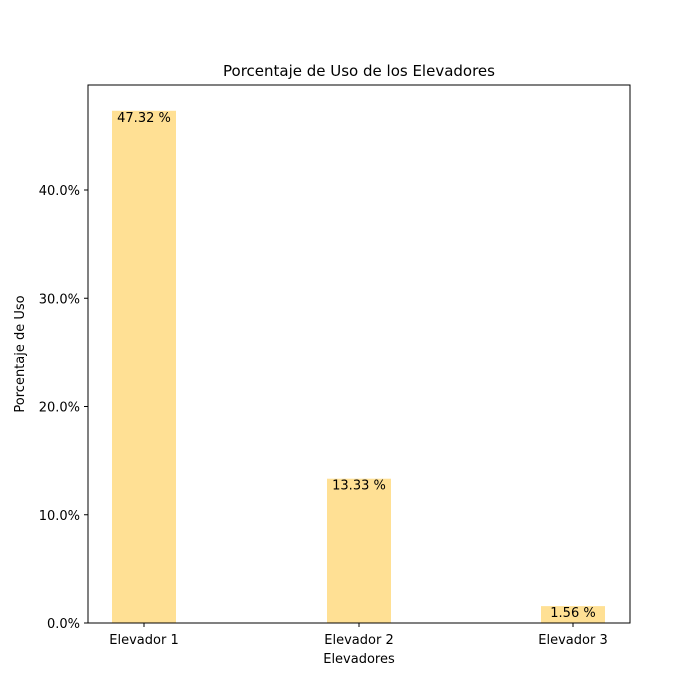 Image resolution: width=700 pixels, height=700 pixels. Describe the element at coordinates (358, 640) in the screenshot. I see `x-tick-label: Elevador 2` at that location.